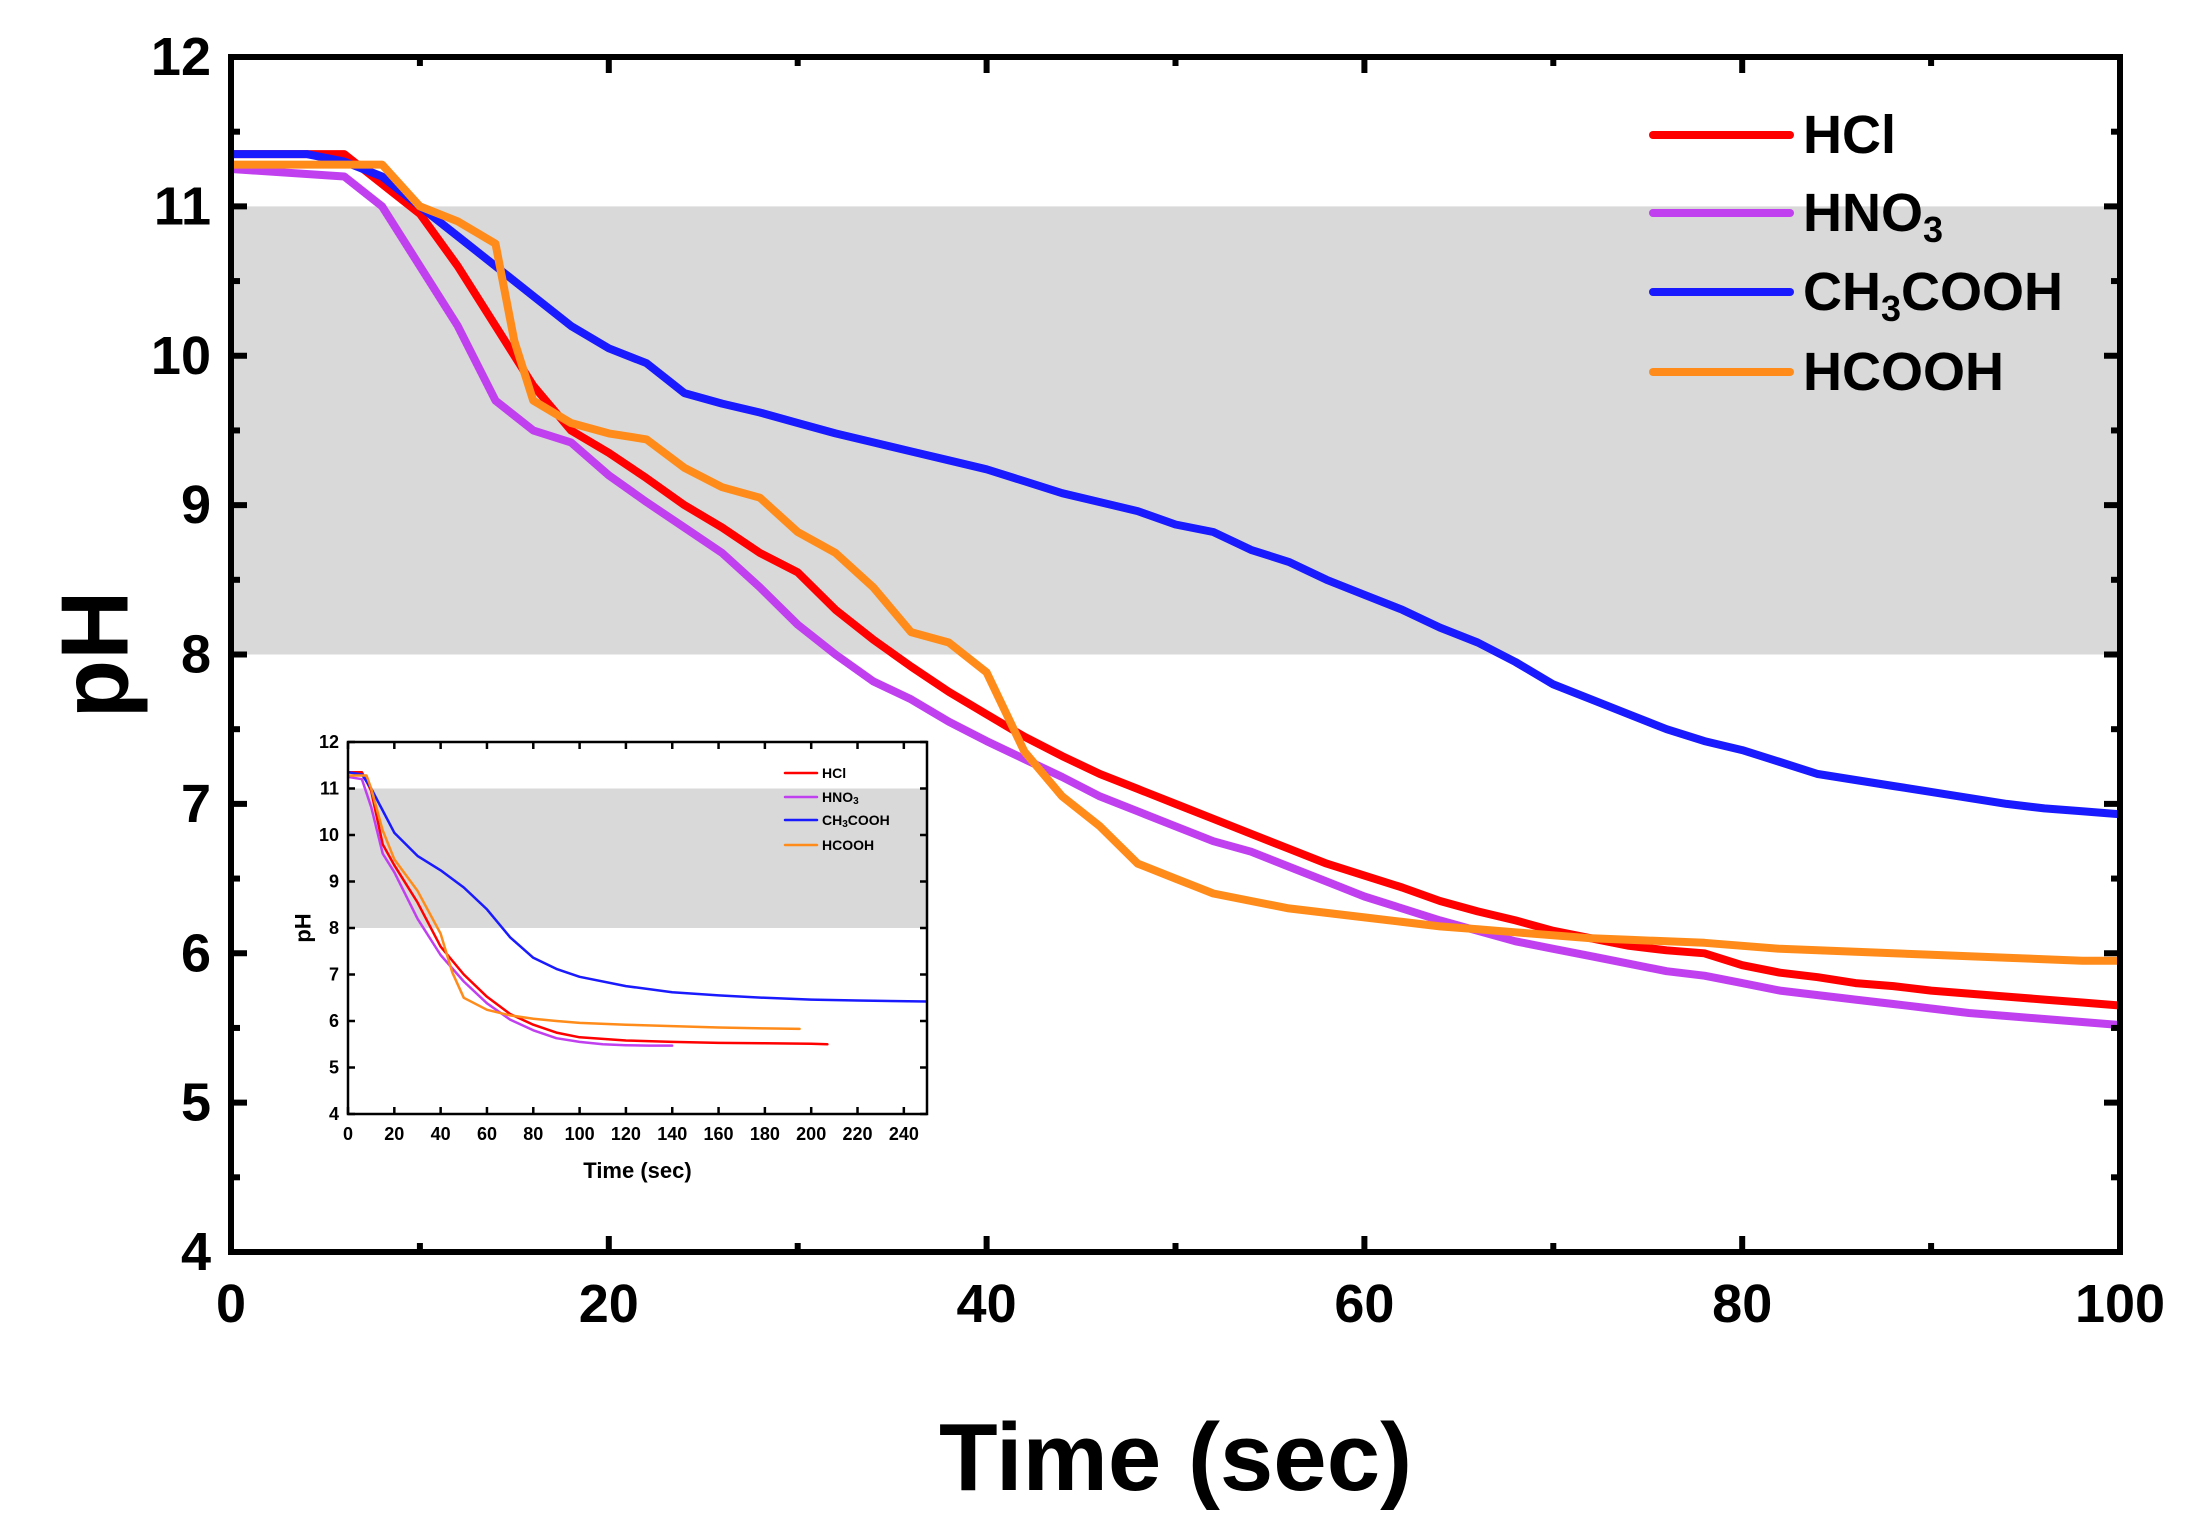  What do you see at coordinates (626, 1134) in the screenshot?
I see `inset-x-tick-label: 120` at bounding box center [626, 1134].